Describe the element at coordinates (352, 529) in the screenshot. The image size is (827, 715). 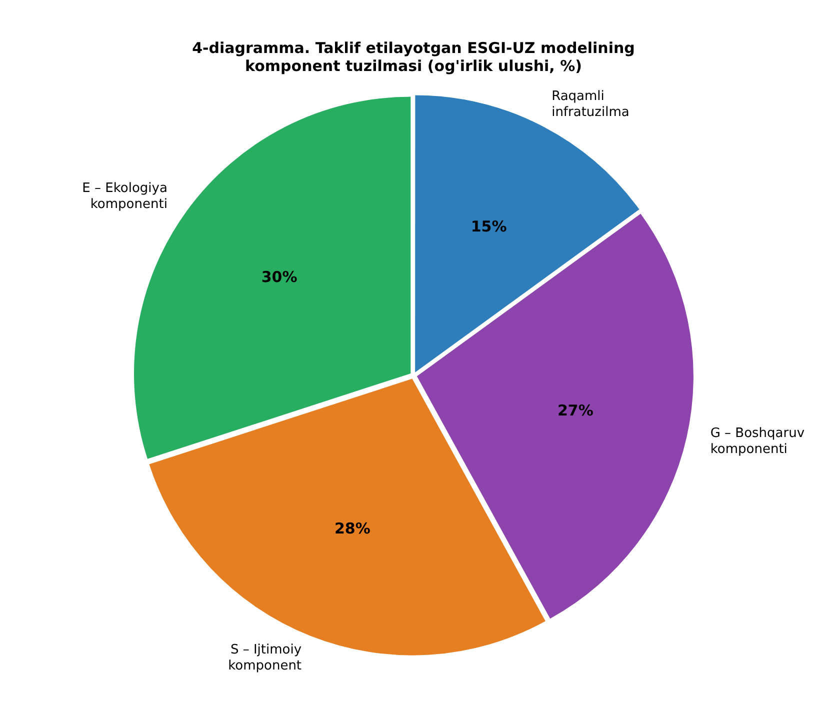
I see `data-label: 28%` at that location.